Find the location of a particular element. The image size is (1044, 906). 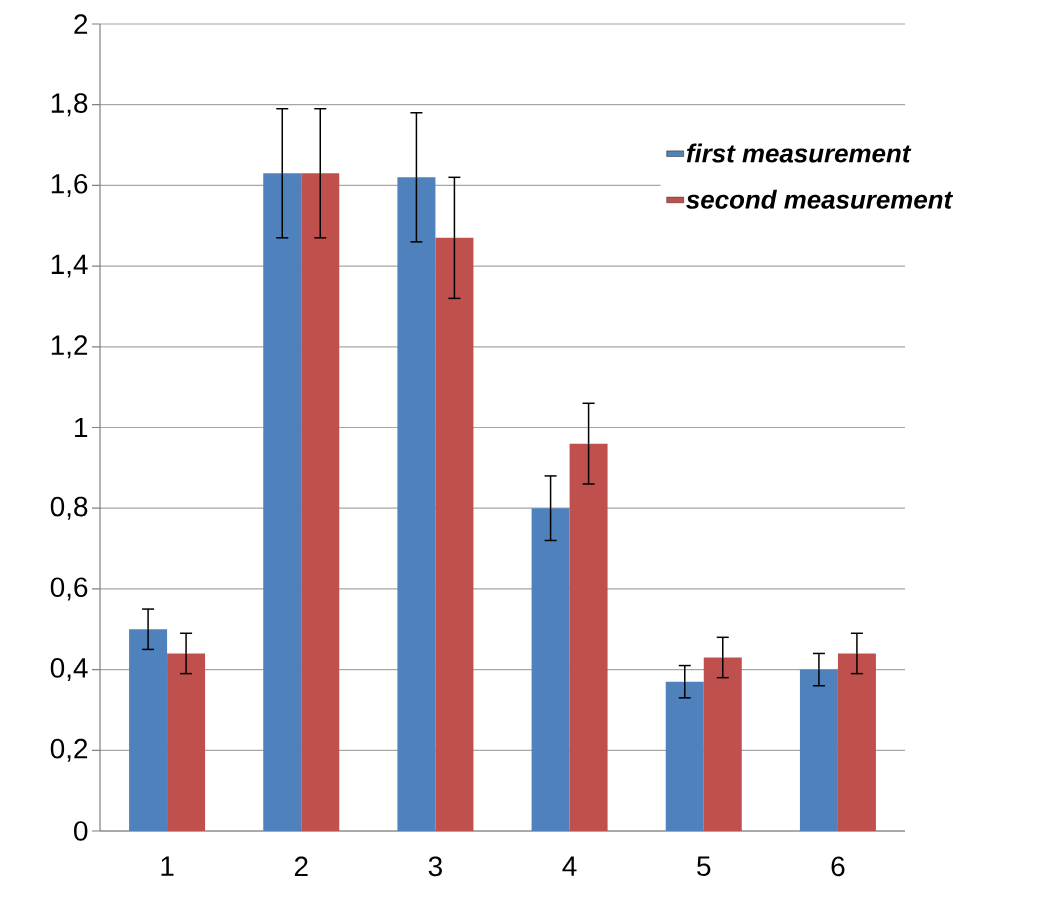

x-tick-label: 4 is located at coordinates (569, 866).